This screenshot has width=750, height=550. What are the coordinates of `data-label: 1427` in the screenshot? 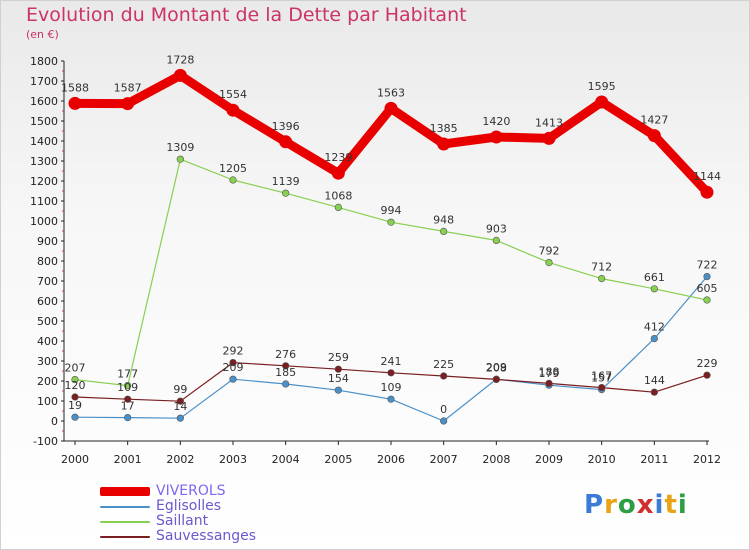 It's located at (654, 120).